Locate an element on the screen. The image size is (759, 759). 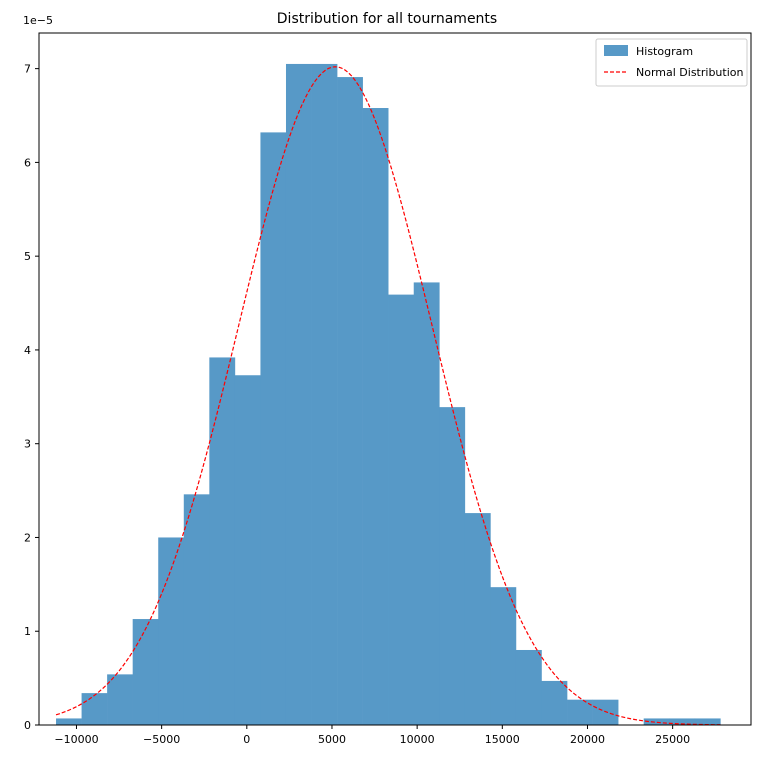
y-tick-label: 7 is located at coordinates (27, 69).